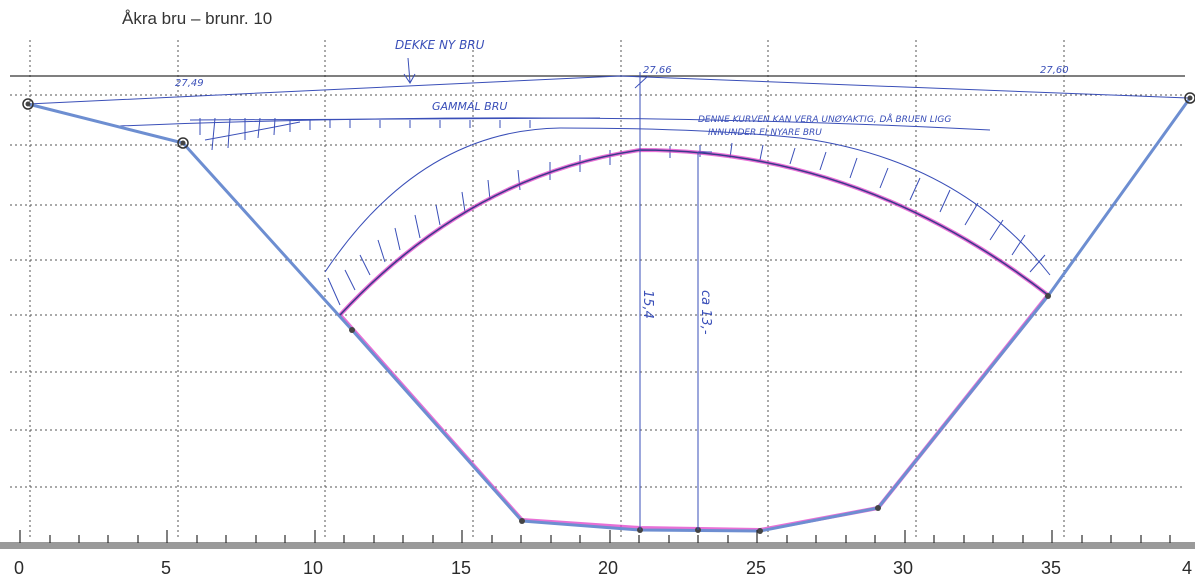 Image resolution: width=1195 pixels, height=580 pixels. I want to click on page-title: Åkra bru – brunr. 10, so click(197, 18).